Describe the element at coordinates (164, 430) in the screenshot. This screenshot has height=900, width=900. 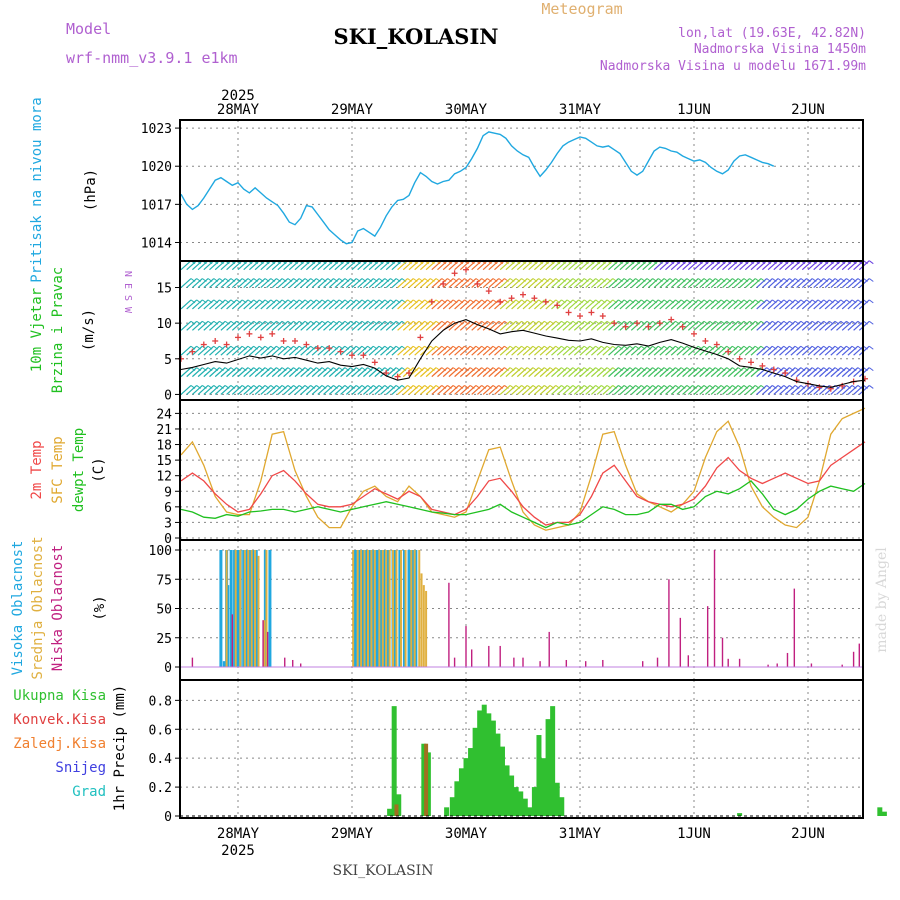
I see `y-tick-label: 21` at that location.